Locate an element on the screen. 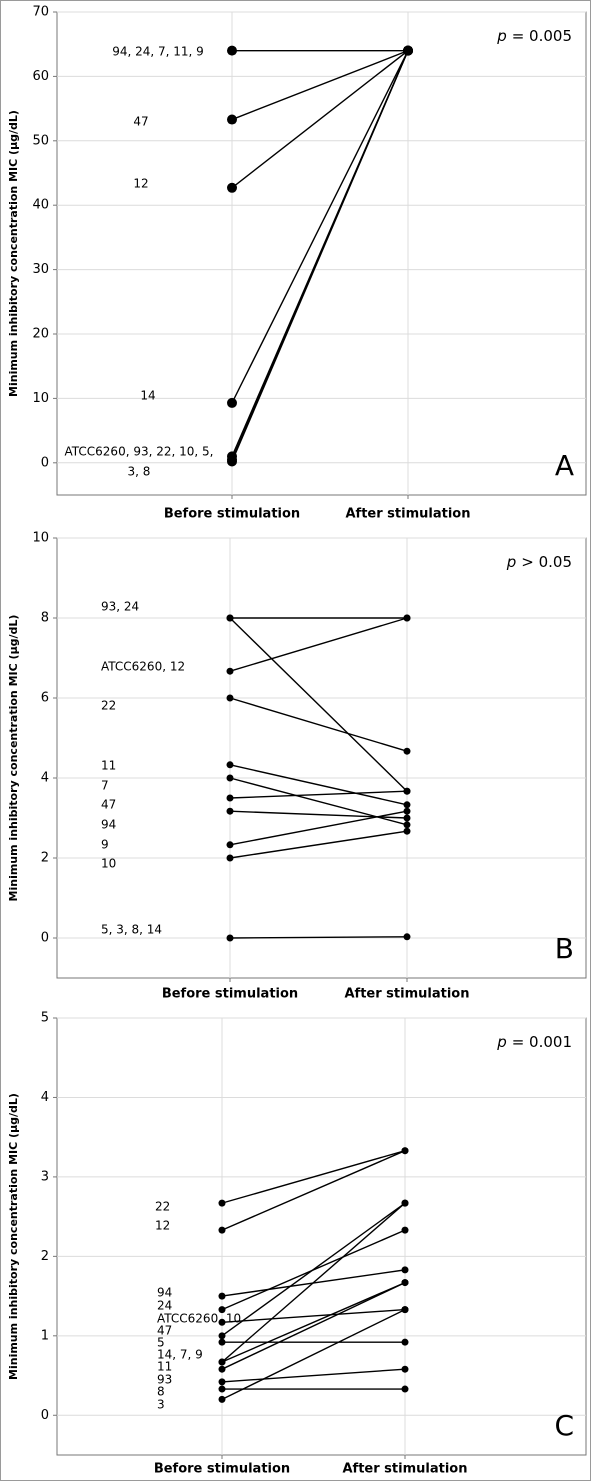  y-tick-label: 70 is located at coordinates (40, 12).